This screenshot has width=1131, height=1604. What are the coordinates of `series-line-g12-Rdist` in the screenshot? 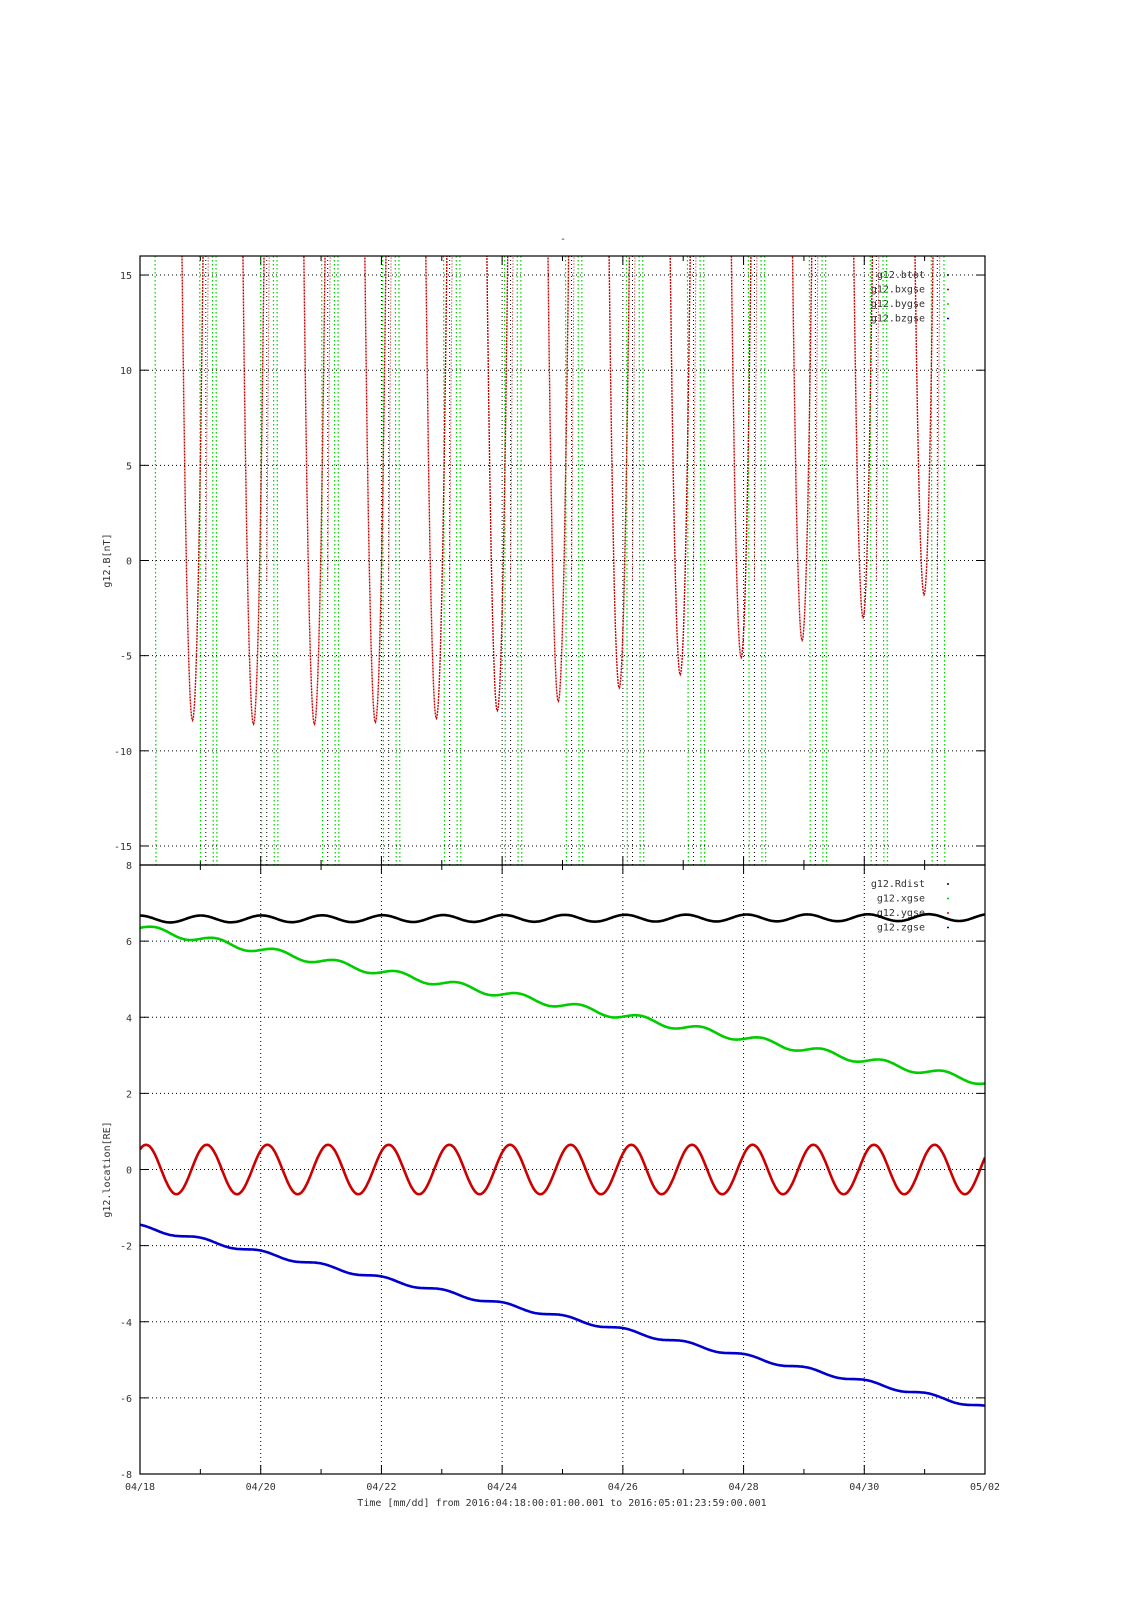 It's located at (562, 918).